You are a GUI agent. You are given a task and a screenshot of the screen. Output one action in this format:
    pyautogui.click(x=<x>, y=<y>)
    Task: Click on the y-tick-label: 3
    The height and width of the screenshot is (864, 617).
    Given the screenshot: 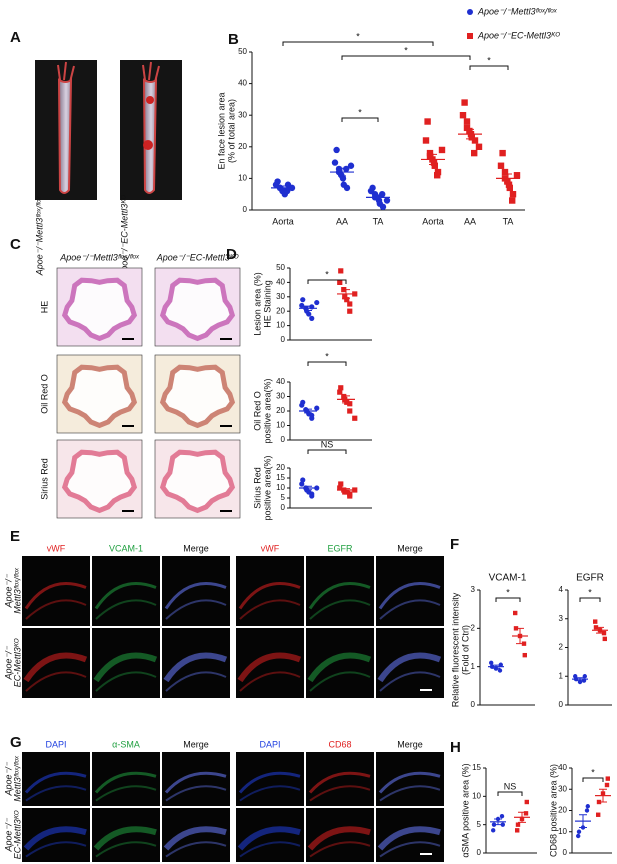 What is the action you would take?
    pyautogui.click(x=561, y=618)
    